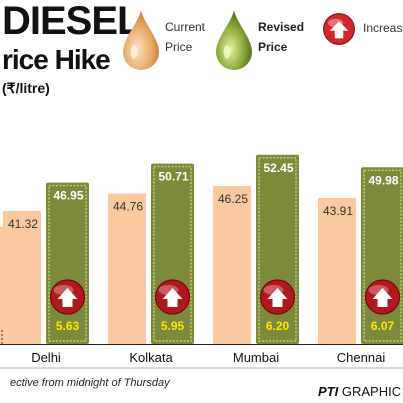 This screenshot has height=403, width=403. I want to click on current-price-label: 46.25, so click(233, 199).